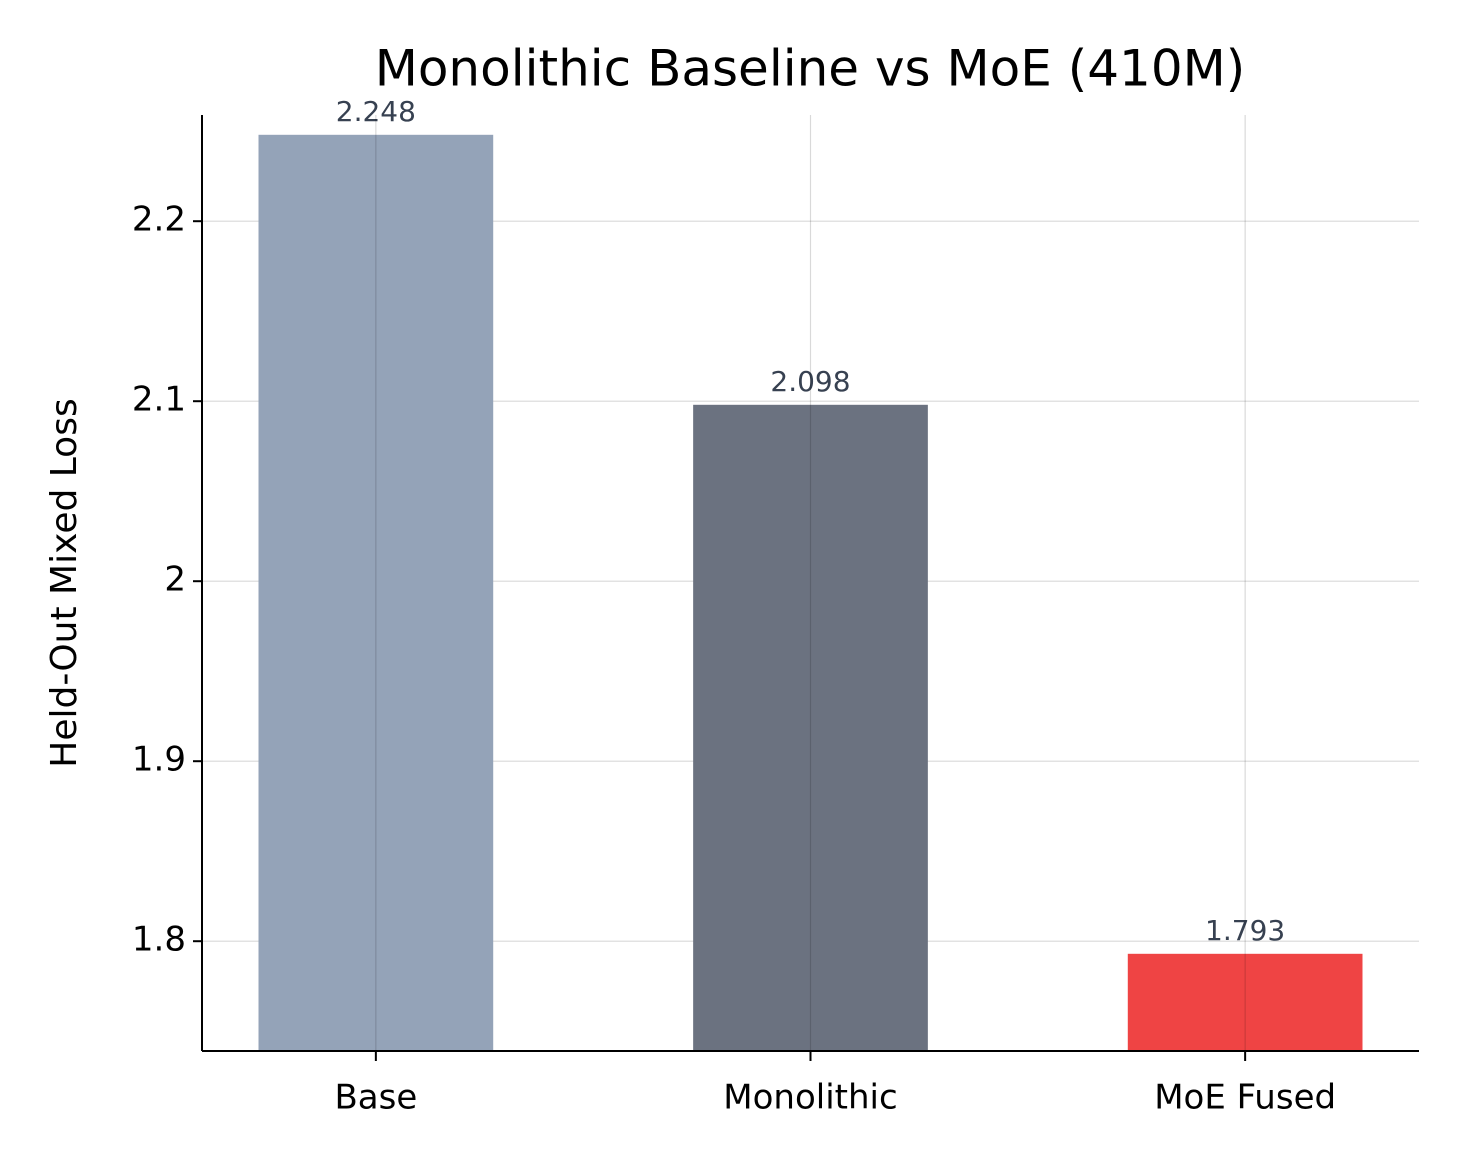 This screenshot has width=1463, height=1167. What do you see at coordinates (810, 1098) in the screenshot?
I see `x-tick-label: Monolithic` at bounding box center [810, 1098].